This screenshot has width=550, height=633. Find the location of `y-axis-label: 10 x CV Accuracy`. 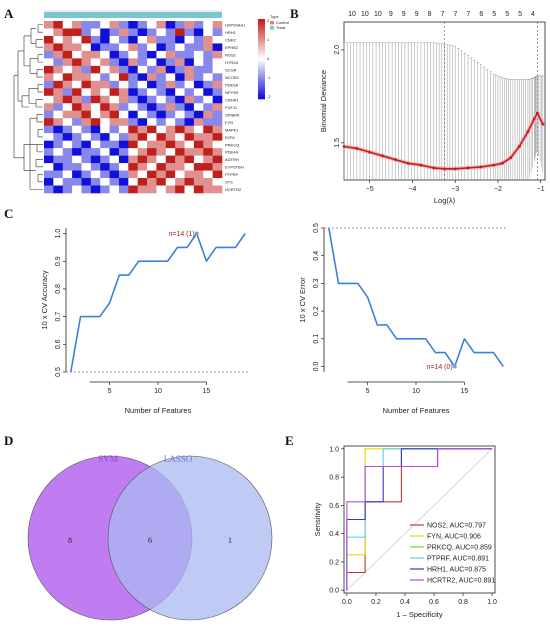

y-axis-label: 10 x CV Accuracy is located at coordinates (44, 299).